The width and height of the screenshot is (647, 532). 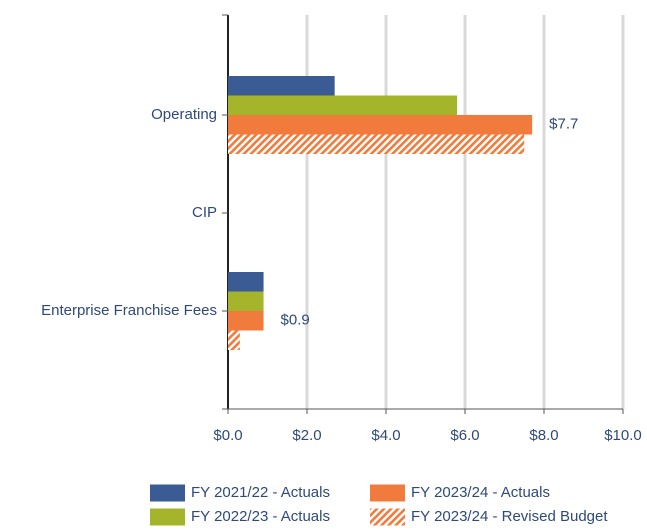 I want to click on y-tick-label: Operating, so click(x=184, y=114).